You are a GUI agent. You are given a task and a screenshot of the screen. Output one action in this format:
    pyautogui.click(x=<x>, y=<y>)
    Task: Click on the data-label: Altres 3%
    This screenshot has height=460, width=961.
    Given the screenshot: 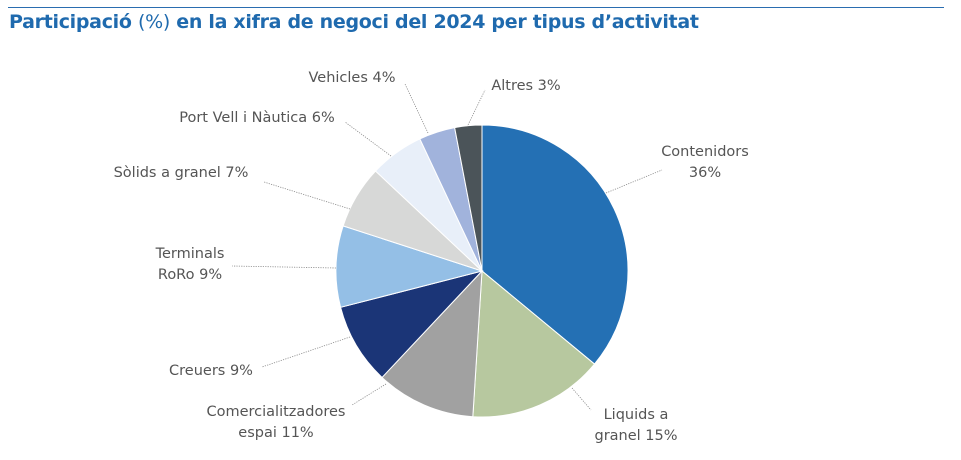 What is the action you would take?
    pyautogui.click(x=525, y=86)
    